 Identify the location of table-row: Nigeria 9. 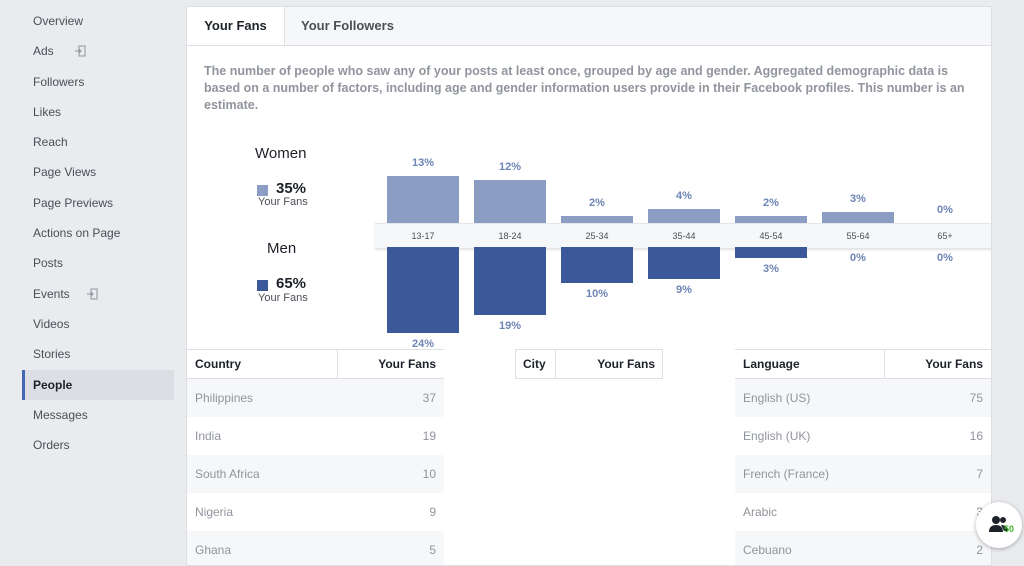
(315, 512).